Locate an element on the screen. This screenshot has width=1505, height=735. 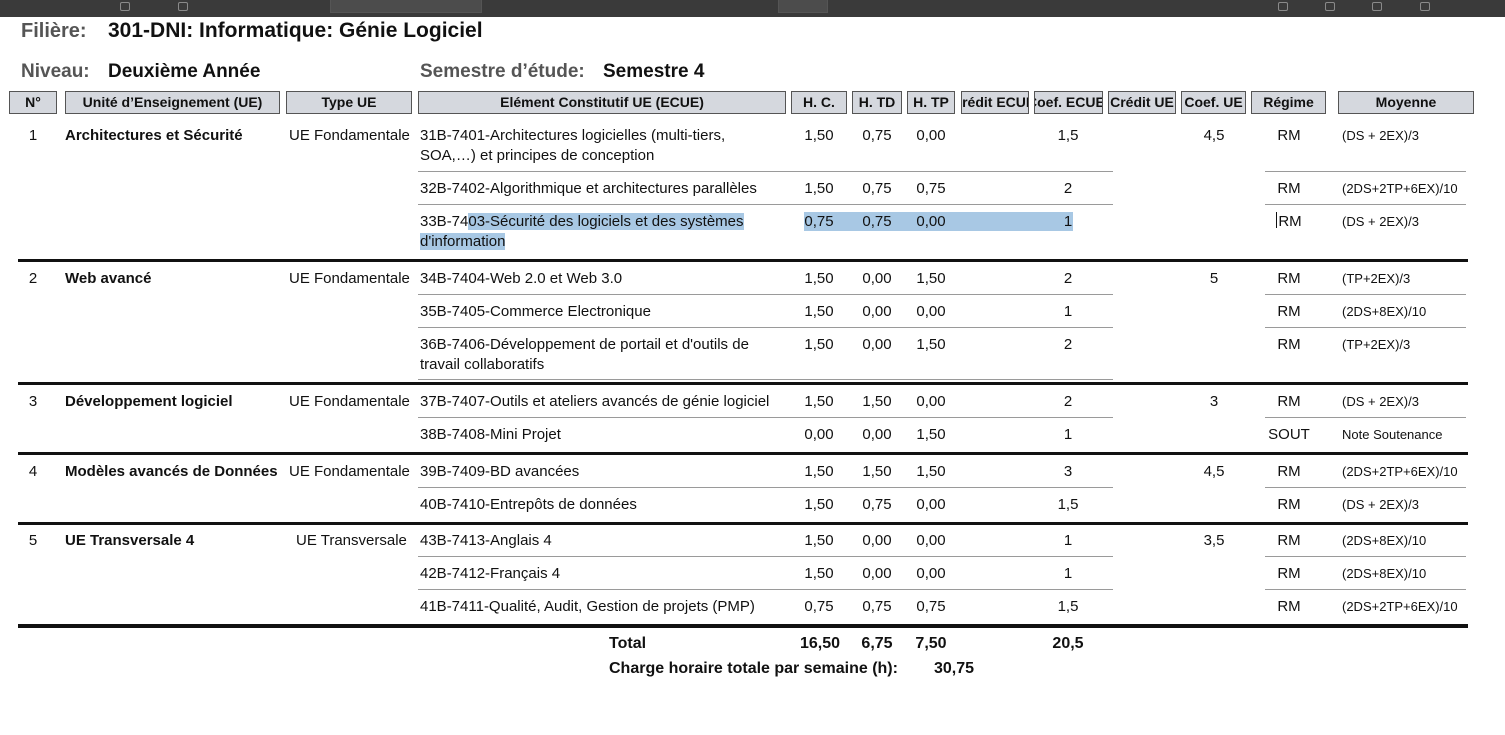
ecue-name: 38B-7408-Mini Projet is located at coordinates (490, 434).